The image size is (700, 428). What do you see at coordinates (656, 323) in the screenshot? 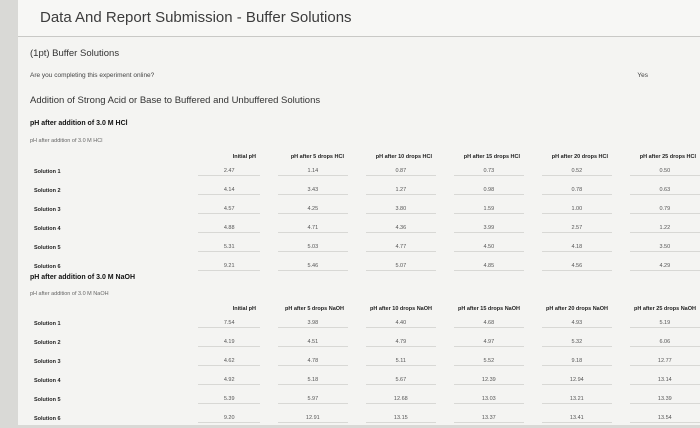
I see `value-cell: 5.19` at bounding box center [656, 323].